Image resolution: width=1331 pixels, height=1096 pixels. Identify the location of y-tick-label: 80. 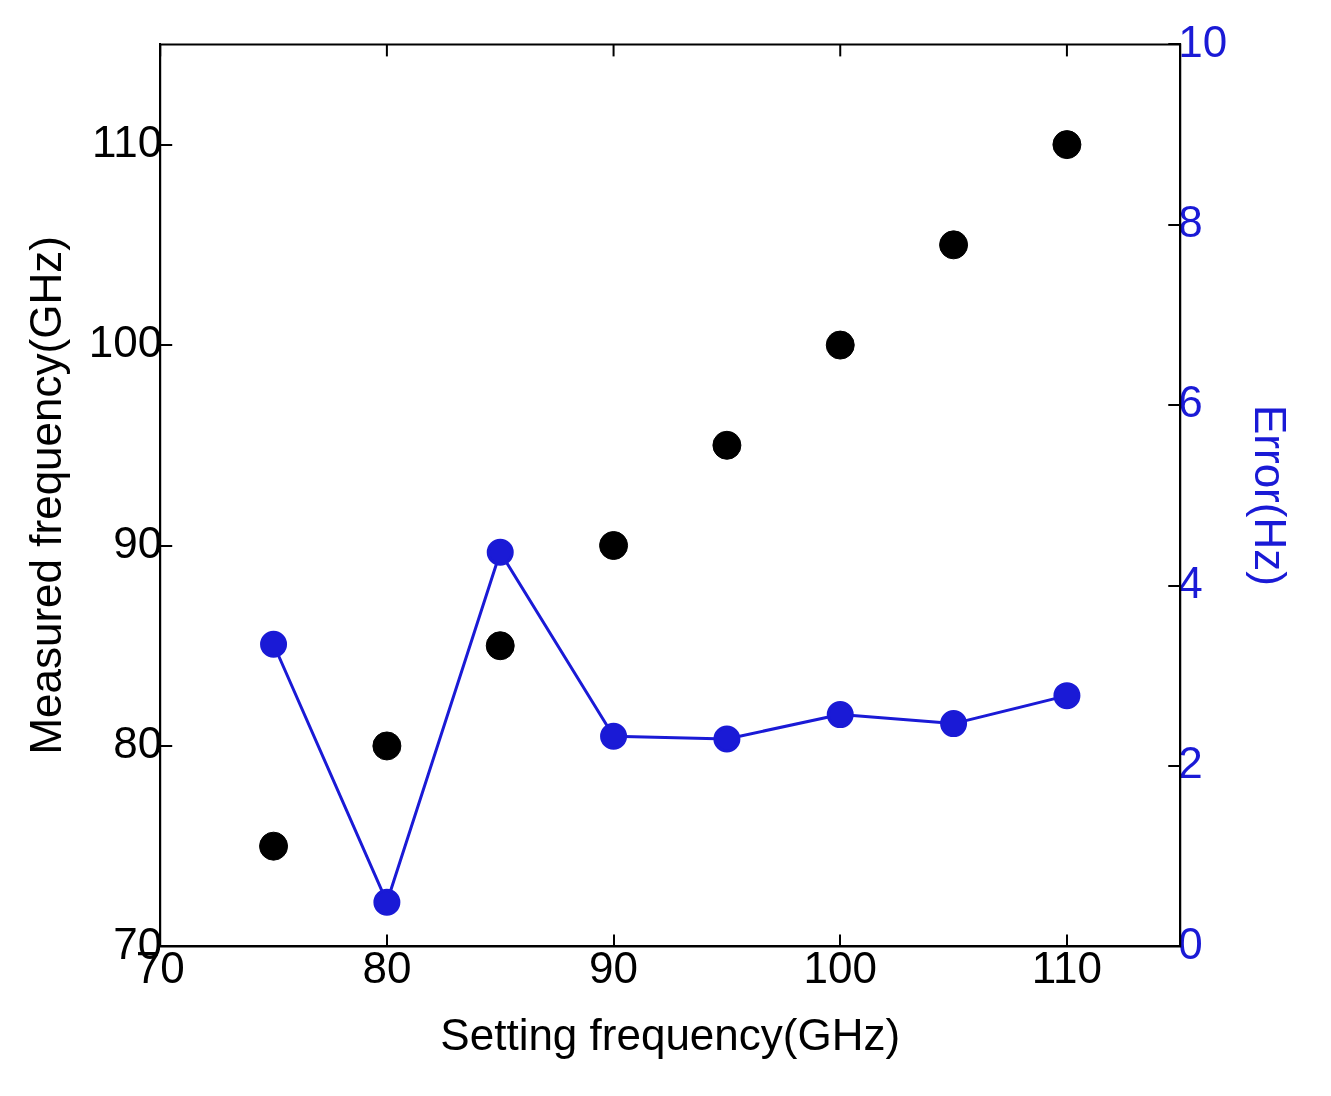
(138, 743).